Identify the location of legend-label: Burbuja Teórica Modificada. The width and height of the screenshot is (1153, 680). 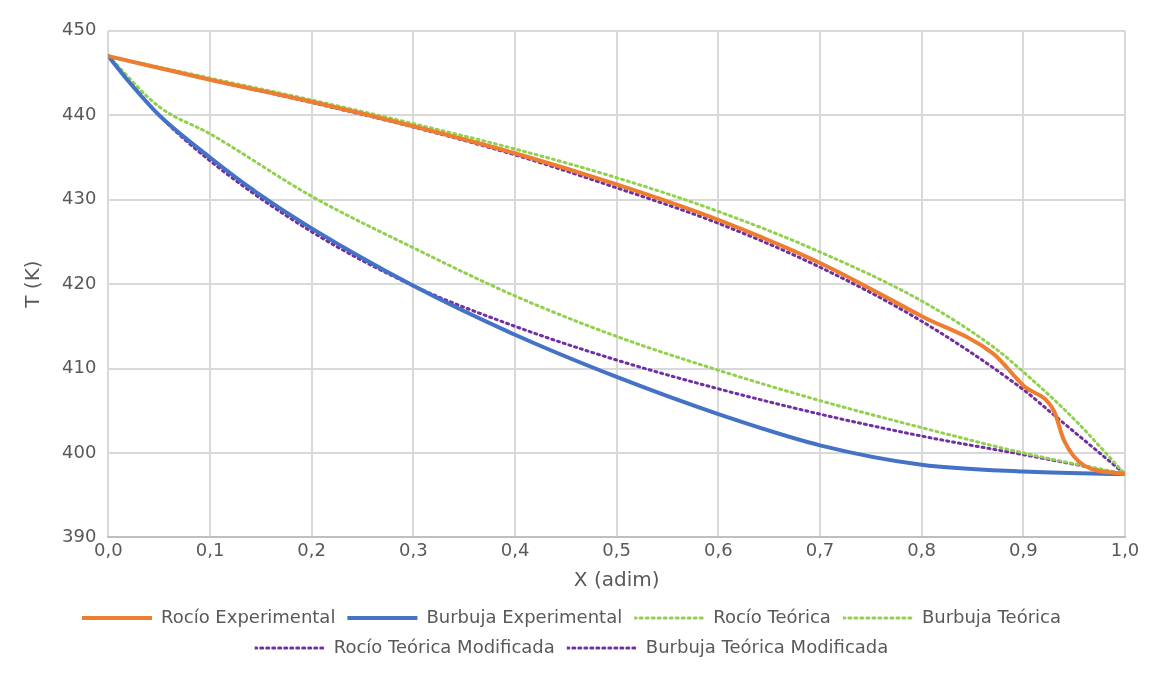
(767, 646).